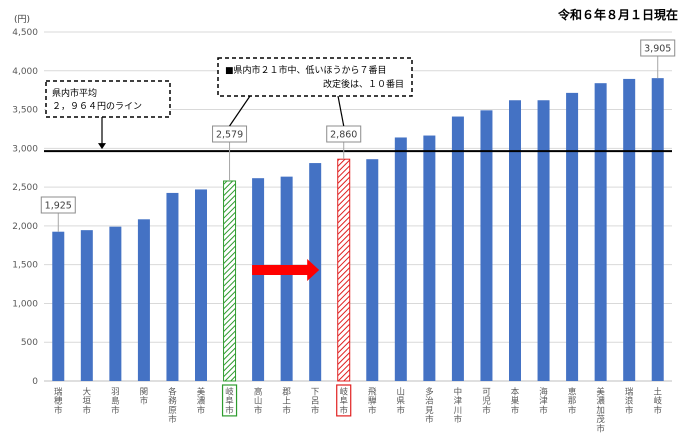 Image resolution: width=690 pixels, height=439 pixels. I want to click on x-tick-label: 岐阜市, so click(344, 400).